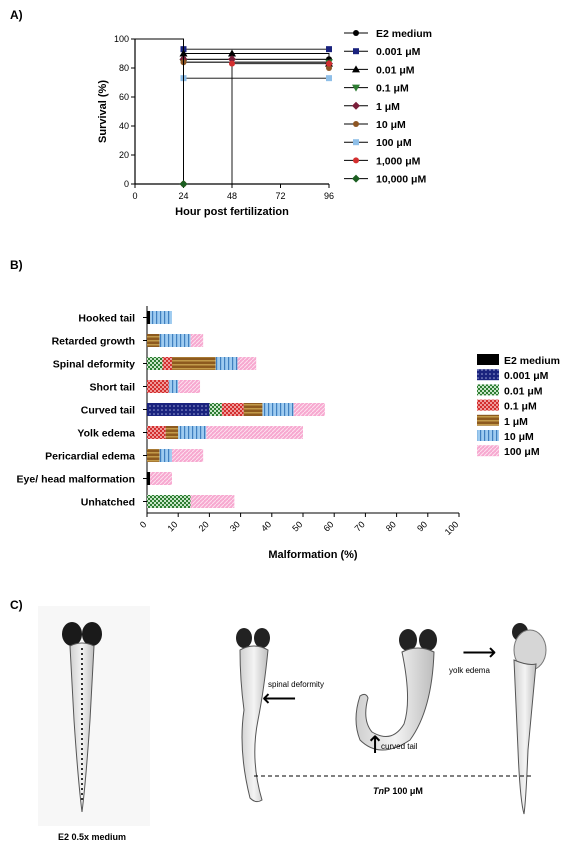 The image size is (567, 843). What do you see at coordinates (183, 196) in the screenshot?
I see `x-tick-label: 24` at bounding box center [183, 196].